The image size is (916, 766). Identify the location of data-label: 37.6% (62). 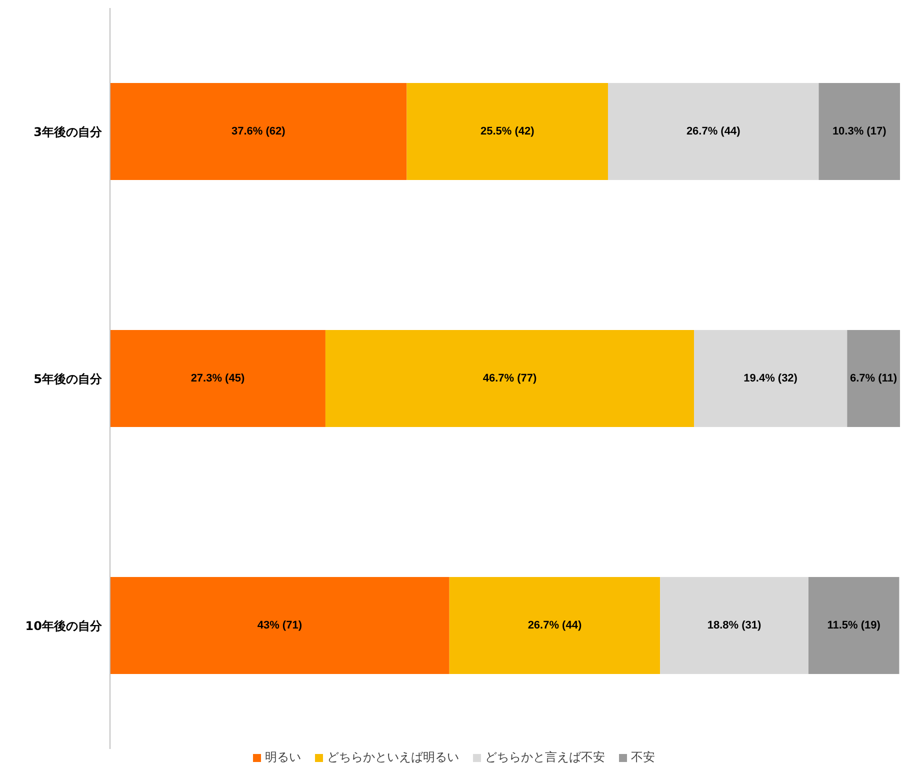
(258, 132).